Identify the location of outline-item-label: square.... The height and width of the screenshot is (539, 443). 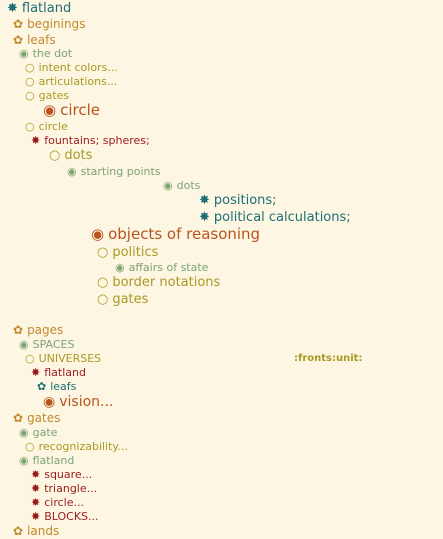
(68, 474).